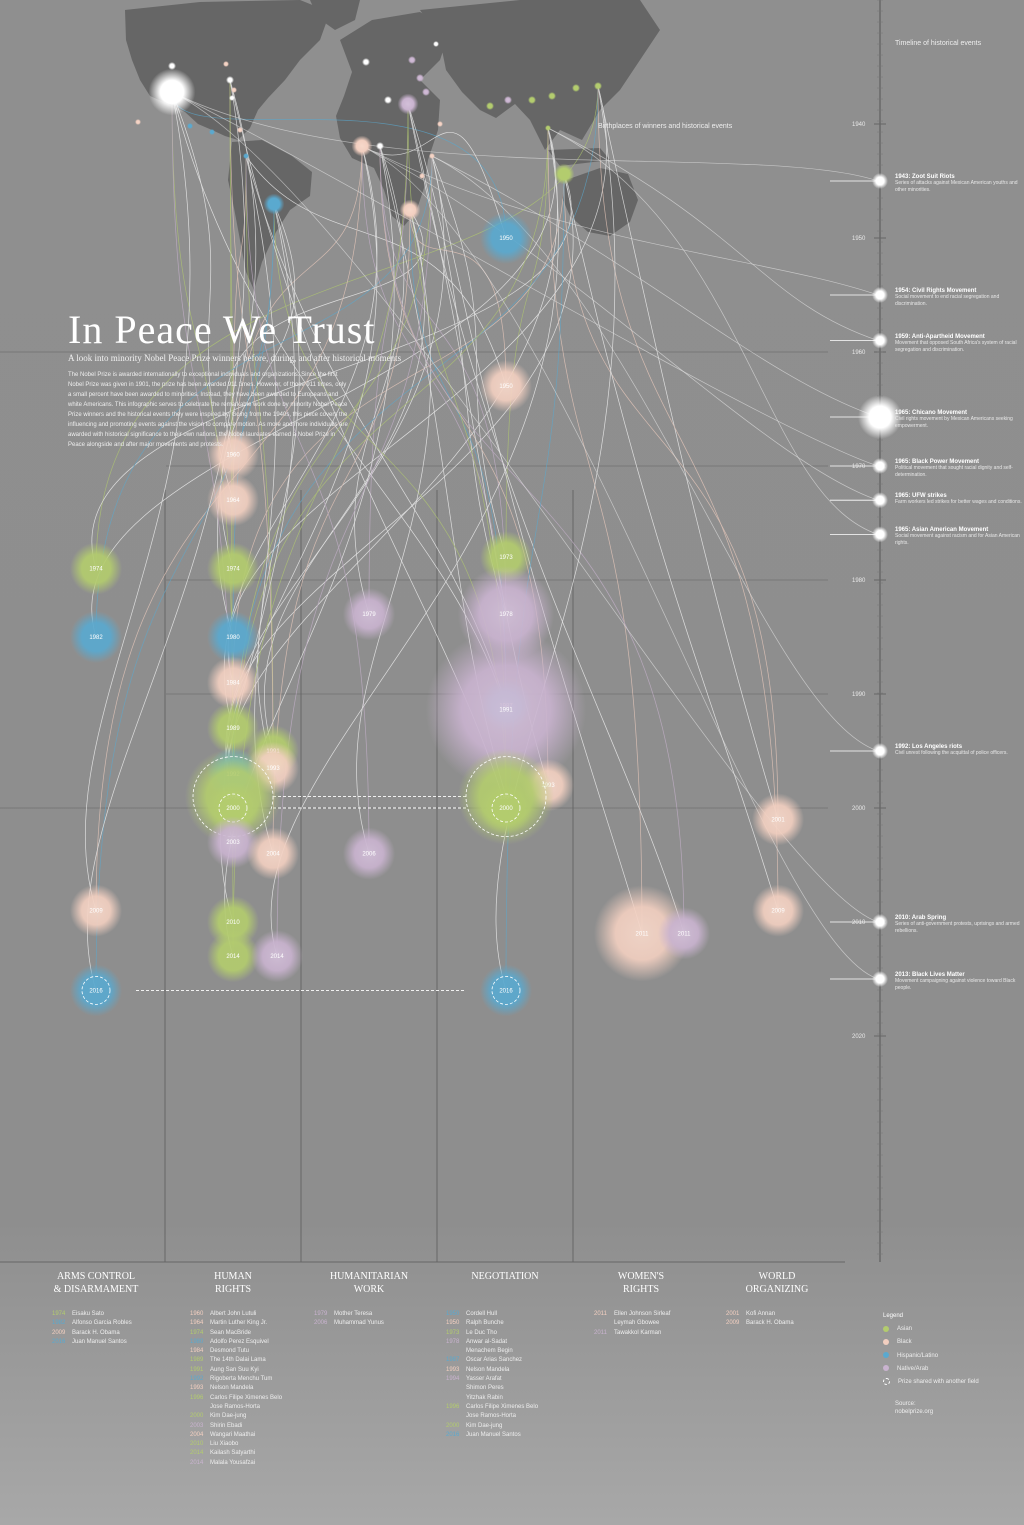  What do you see at coordinates (931, 1382) in the screenshot?
I see `legend-item-shared: Prize shared with another field` at bounding box center [931, 1382].